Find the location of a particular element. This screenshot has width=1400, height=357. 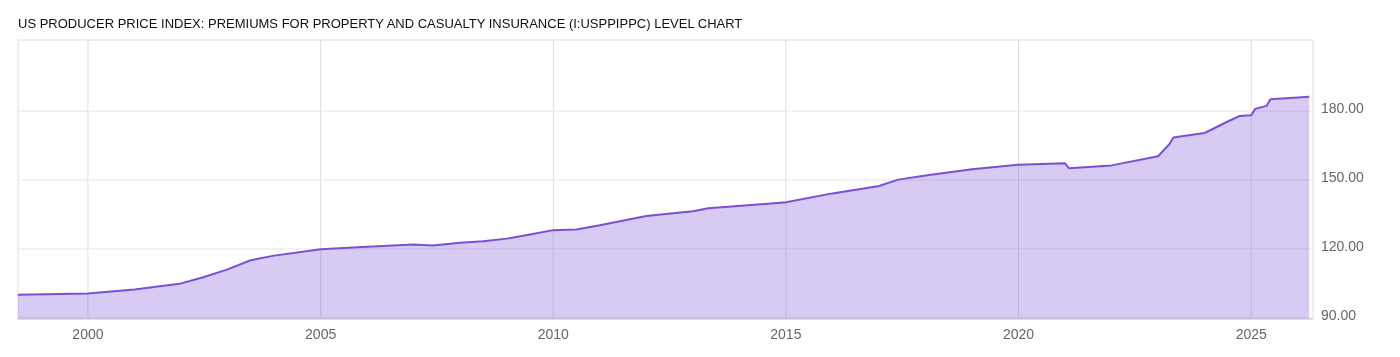

x-tick-label: 2020 is located at coordinates (1018, 334).